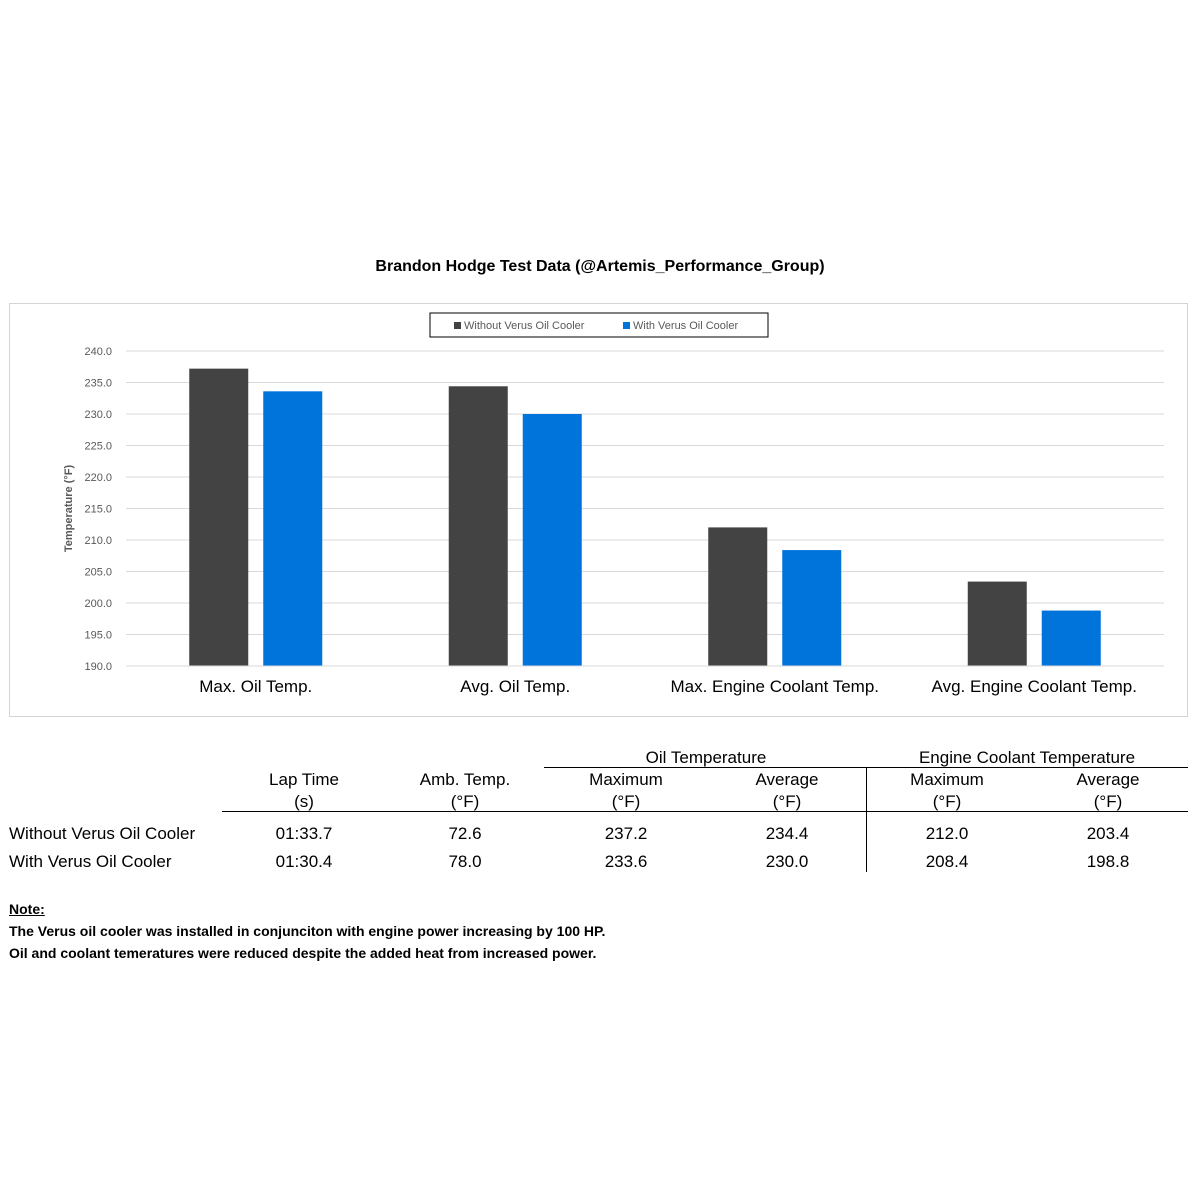  I want to click on row-label: Without Verus Oil Cooler, so click(102, 833).